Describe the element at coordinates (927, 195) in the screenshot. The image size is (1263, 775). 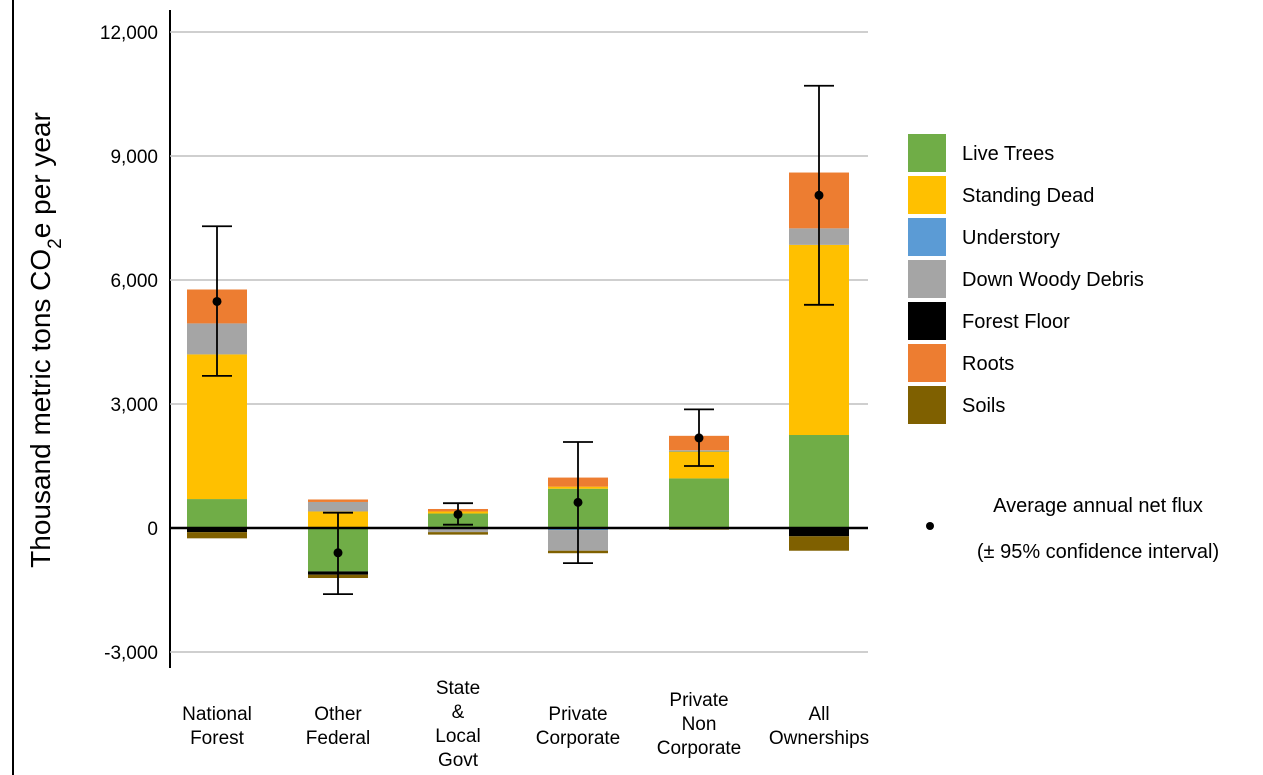
I see `legend-swatch-standing-dead` at that location.